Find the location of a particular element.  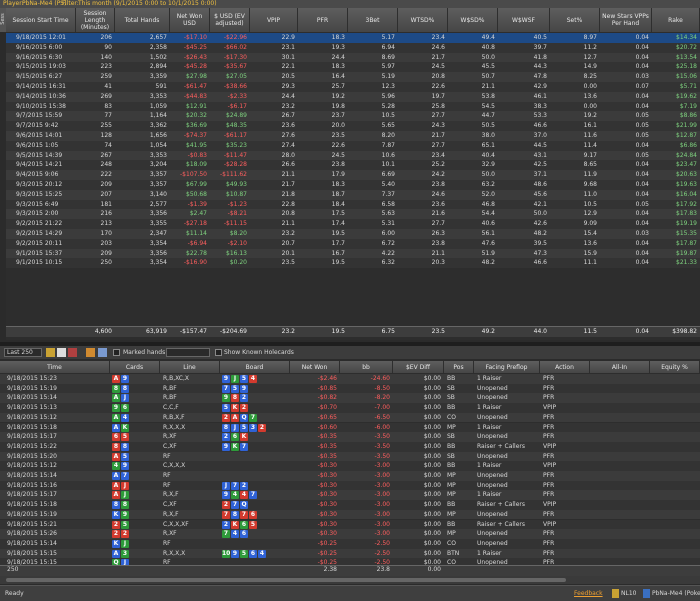

marked-checkbox is located at coordinates (116, 352).